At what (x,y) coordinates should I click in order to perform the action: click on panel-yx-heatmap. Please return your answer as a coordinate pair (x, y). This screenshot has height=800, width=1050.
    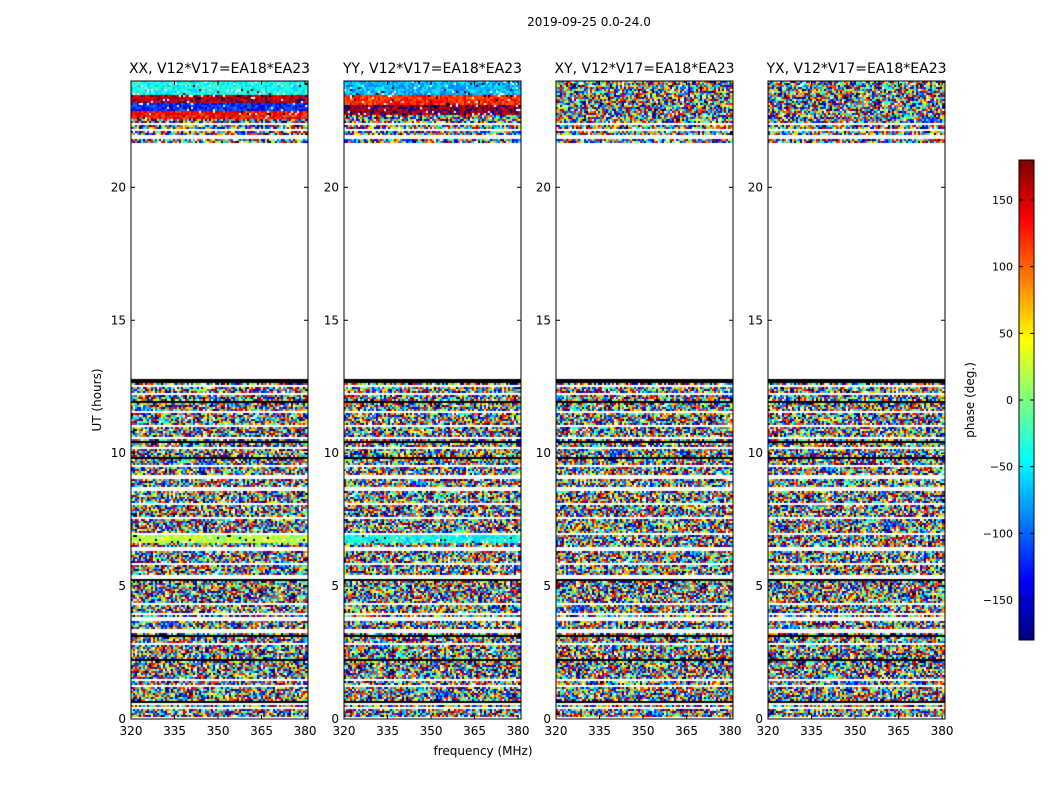
    Looking at the image, I should click on (856, 400).